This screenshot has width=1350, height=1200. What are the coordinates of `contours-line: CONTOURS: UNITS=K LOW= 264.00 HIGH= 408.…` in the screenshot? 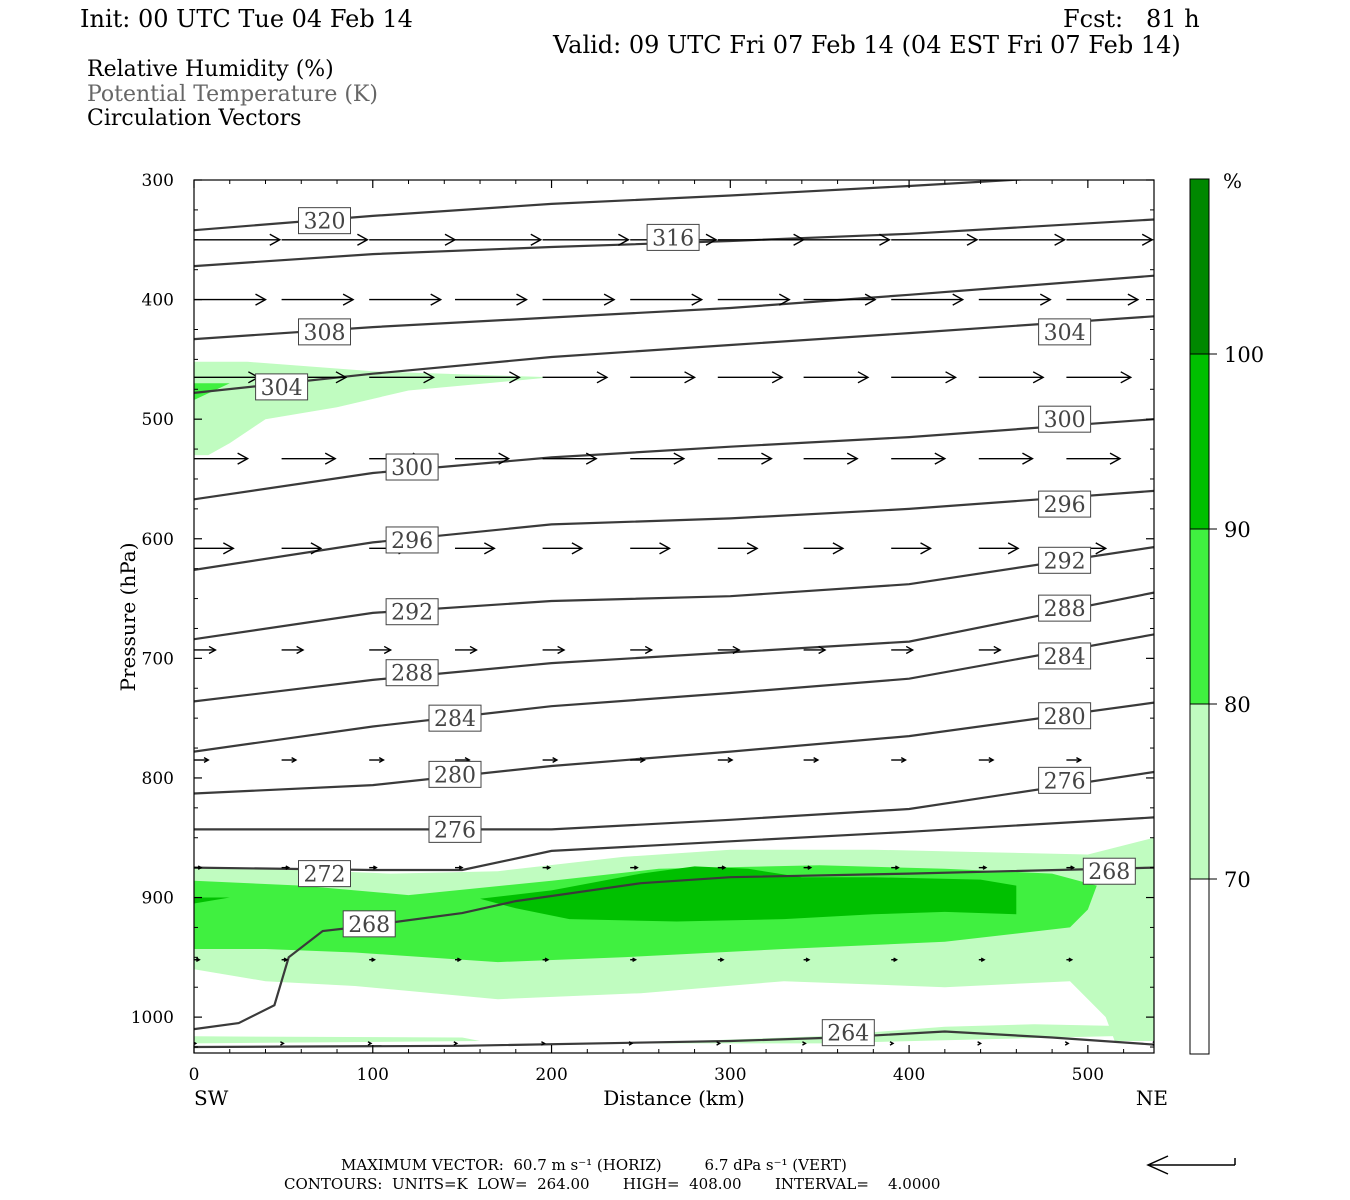 It's located at (612, 1184).